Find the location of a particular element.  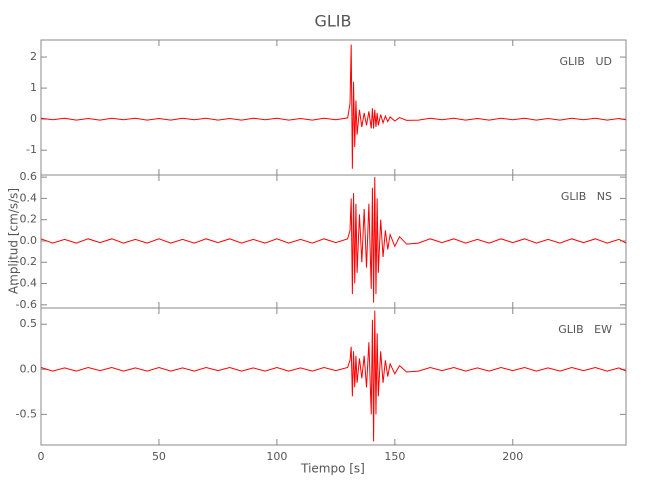

panel-label: GLIB EW is located at coordinates (585, 329).